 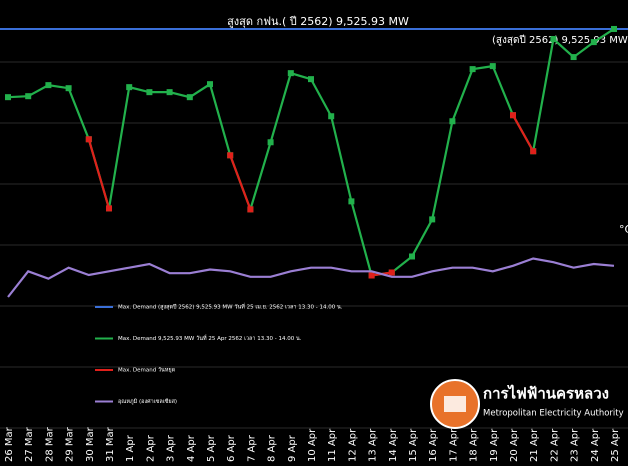 What do you see at coordinates (49, 444) in the screenshot?
I see `x-tick-label: 28 Mar` at bounding box center [49, 444].